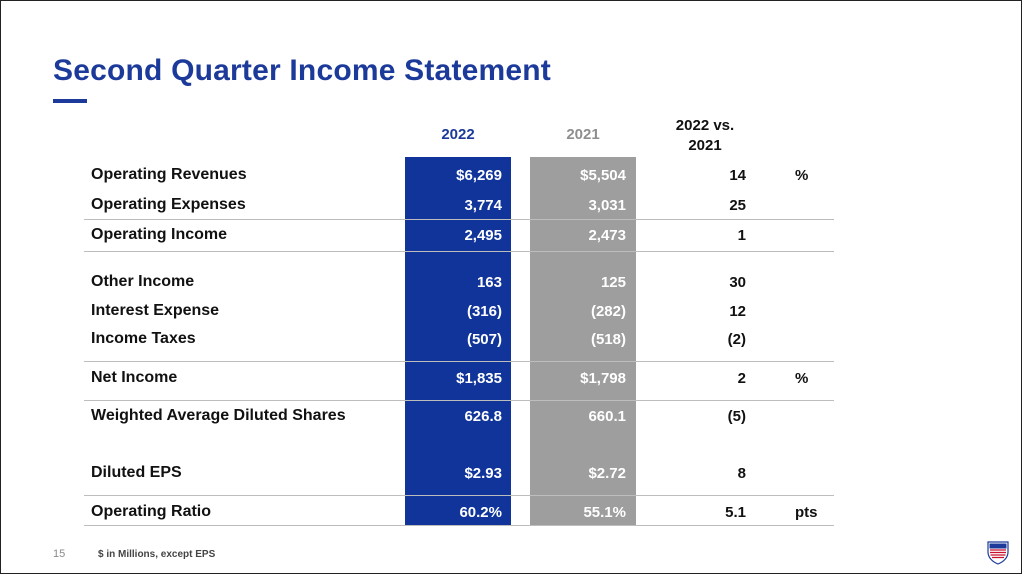 The width and height of the screenshot is (1024, 576). Describe the element at coordinates (607, 473) in the screenshot. I see `value-2021-diluted-eps: $2.72` at that location.